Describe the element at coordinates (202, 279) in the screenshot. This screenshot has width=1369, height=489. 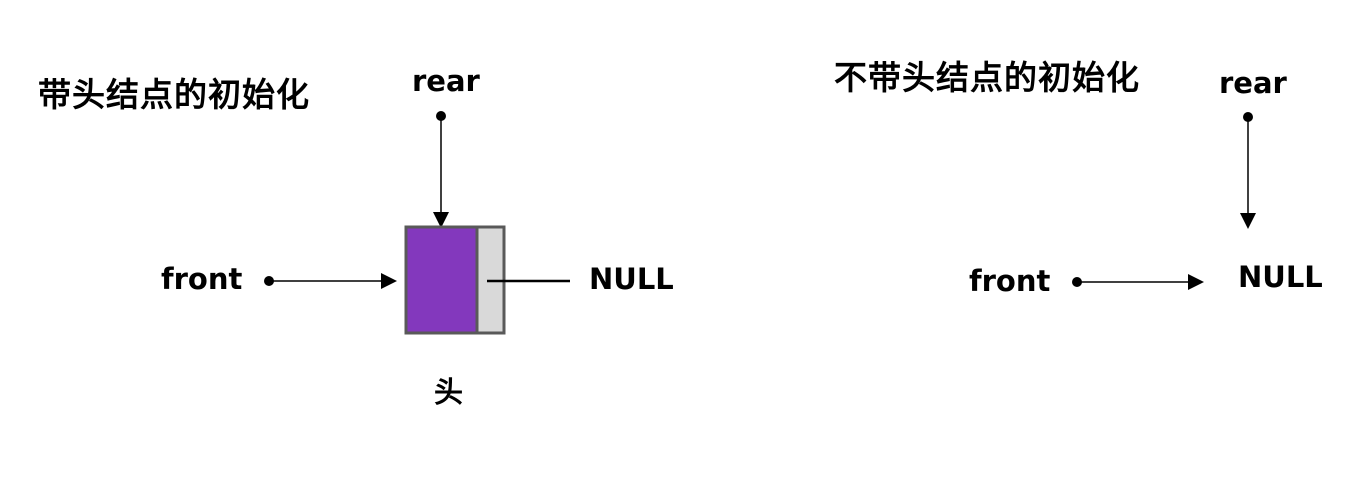
I see `left-front-label: front` at that location.